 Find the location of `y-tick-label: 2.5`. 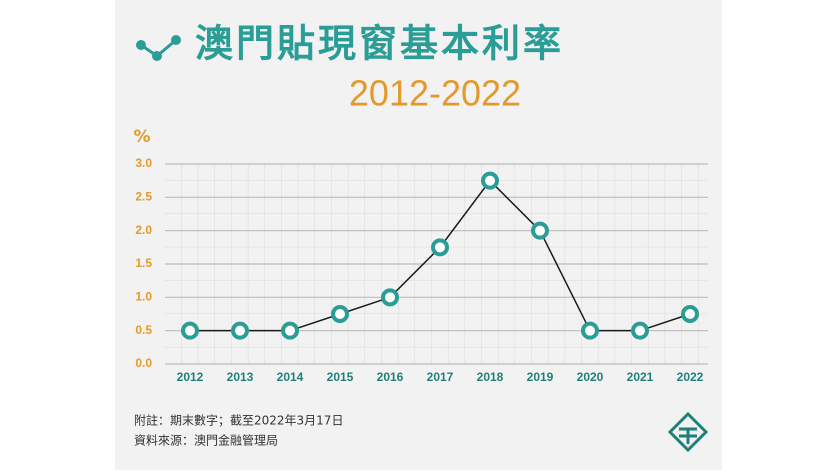

y-tick-label: 2.5 is located at coordinates (143, 197).